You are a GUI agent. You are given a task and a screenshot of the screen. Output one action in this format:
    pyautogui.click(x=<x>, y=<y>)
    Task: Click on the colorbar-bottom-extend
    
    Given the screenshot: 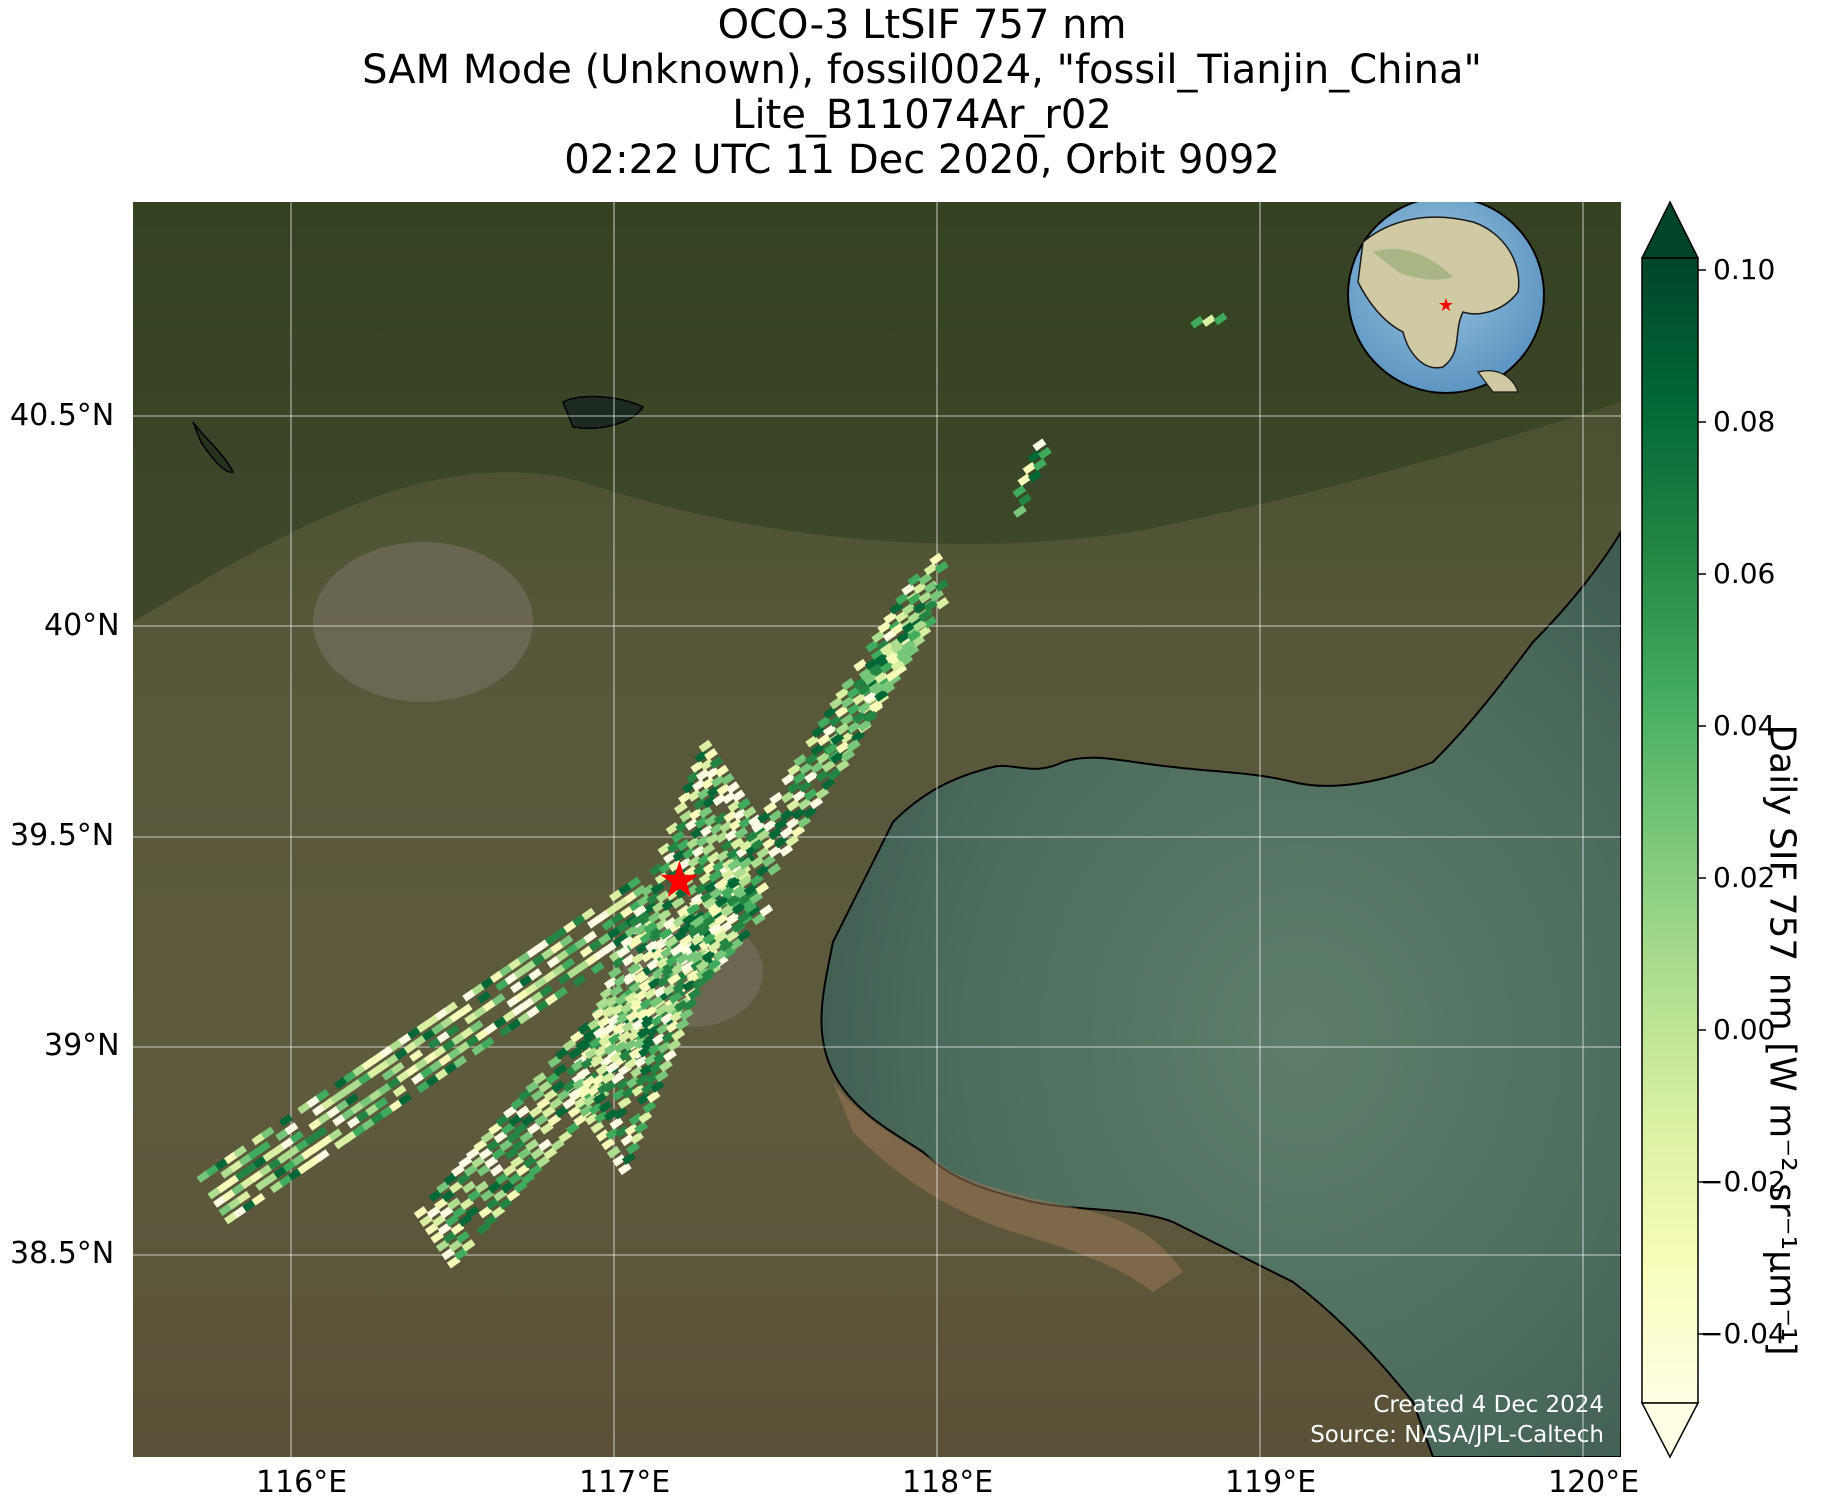 What is the action you would take?
    pyautogui.click(x=1670, y=1430)
    